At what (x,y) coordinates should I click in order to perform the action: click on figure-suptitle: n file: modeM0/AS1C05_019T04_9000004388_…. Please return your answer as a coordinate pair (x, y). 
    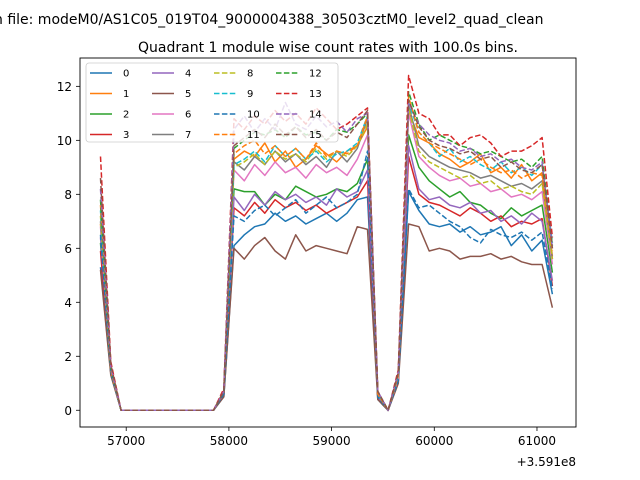
    Looking at the image, I should click on (271, 20).